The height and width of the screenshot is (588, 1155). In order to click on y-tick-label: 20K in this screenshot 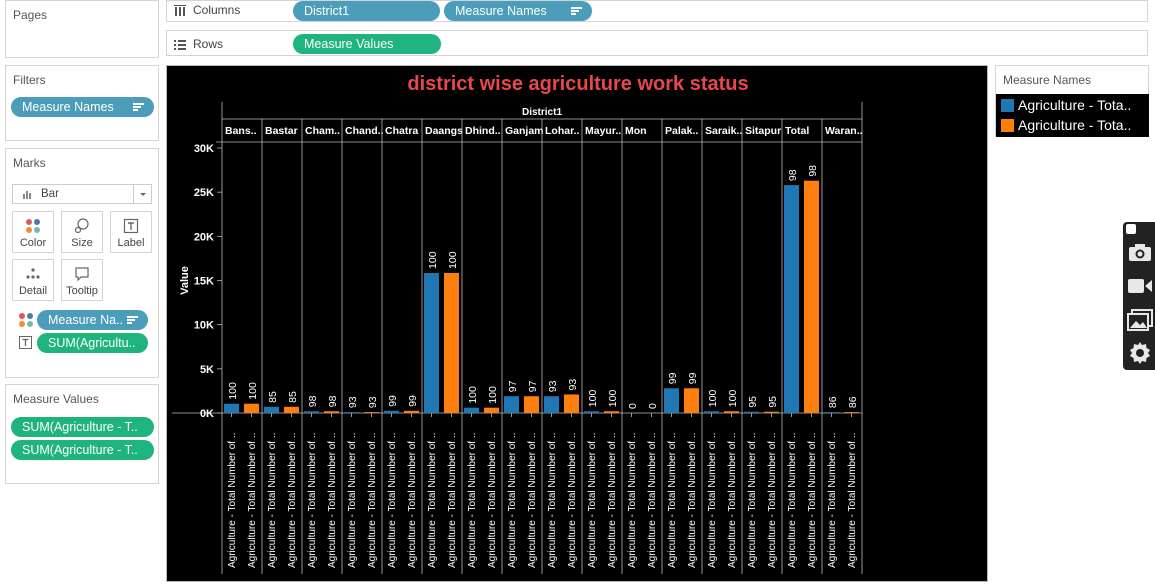, I will do `click(204, 237)`.